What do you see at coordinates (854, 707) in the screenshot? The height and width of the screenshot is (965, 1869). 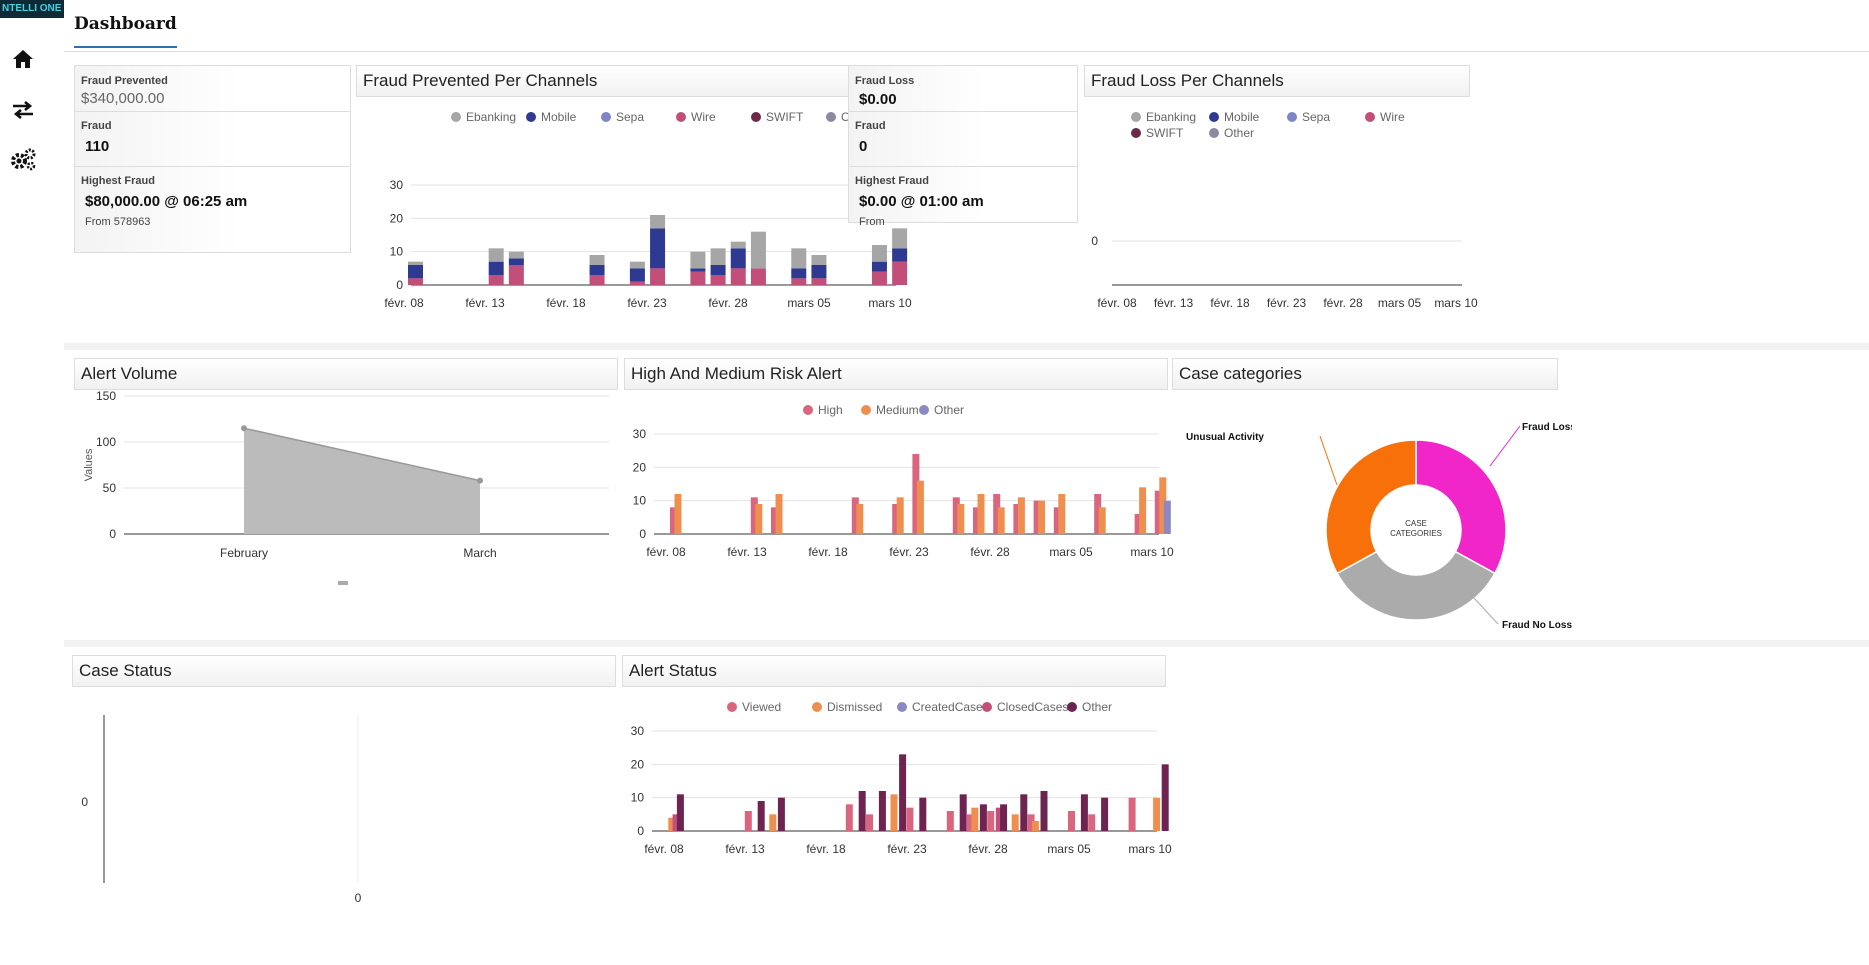 I see `legend-label: Dismissed` at bounding box center [854, 707].